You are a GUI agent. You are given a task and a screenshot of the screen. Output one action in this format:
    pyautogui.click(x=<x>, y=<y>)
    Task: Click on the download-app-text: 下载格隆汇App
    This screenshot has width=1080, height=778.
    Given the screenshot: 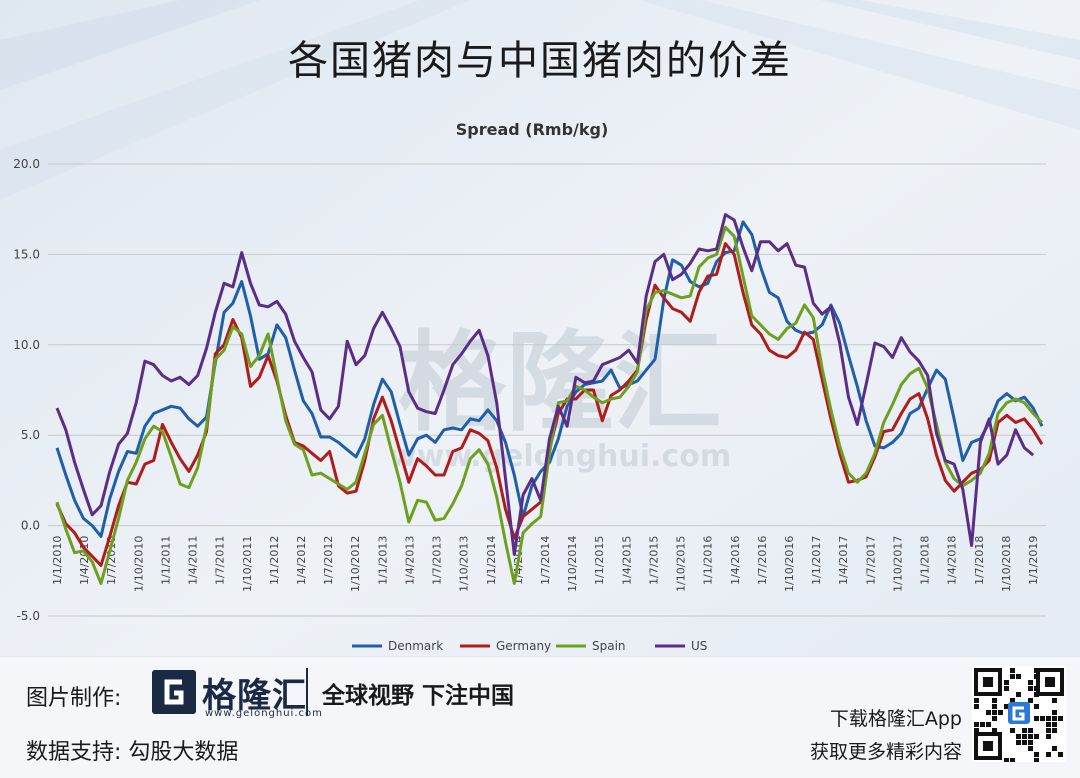 What is the action you would take?
    pyautogui.click(x=895, y=719)
    